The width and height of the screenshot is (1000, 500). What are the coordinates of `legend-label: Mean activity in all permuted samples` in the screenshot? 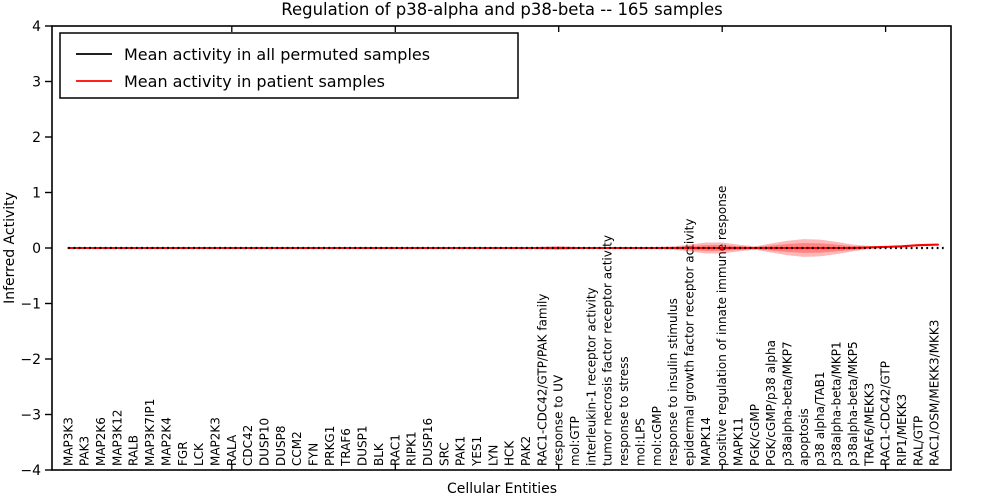 It's located at (277, 54).